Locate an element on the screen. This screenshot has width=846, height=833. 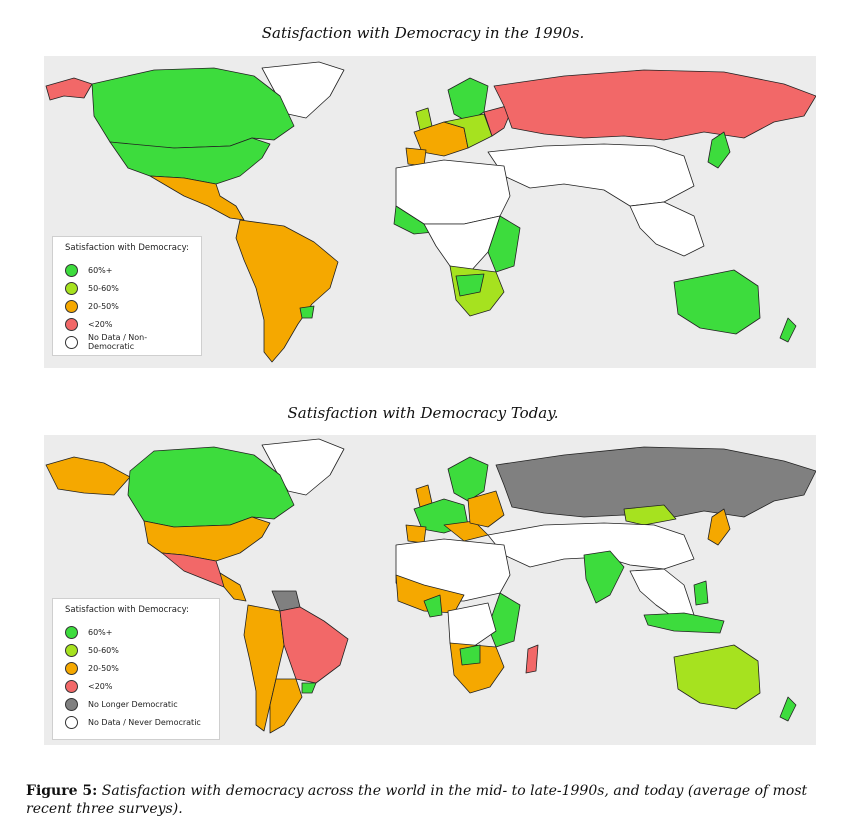
region-middle-east is located at coordinates (591, 175).